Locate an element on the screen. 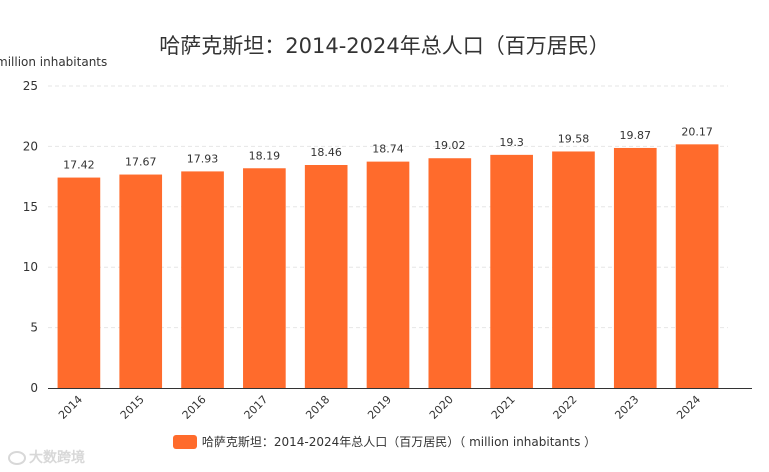 The width and height of the screenshot is (769, 472). bar-2018 is located at coordinates (326, 276).